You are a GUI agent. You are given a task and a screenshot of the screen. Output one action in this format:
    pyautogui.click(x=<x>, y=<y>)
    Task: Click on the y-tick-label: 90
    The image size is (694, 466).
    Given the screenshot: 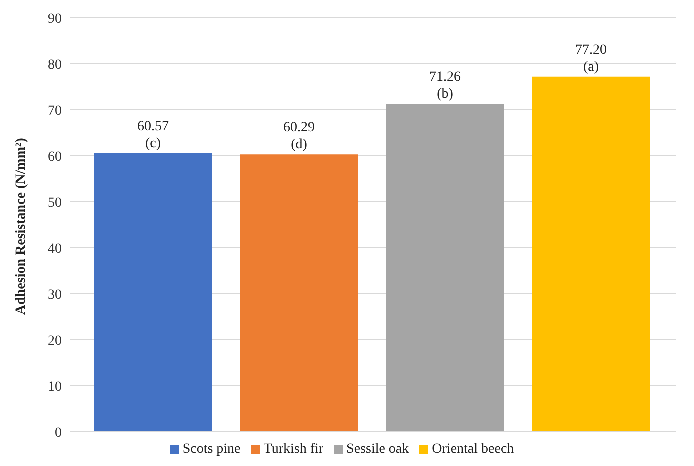 What is the action you would take?
    pyautogui.click(x=55, y=19)
    